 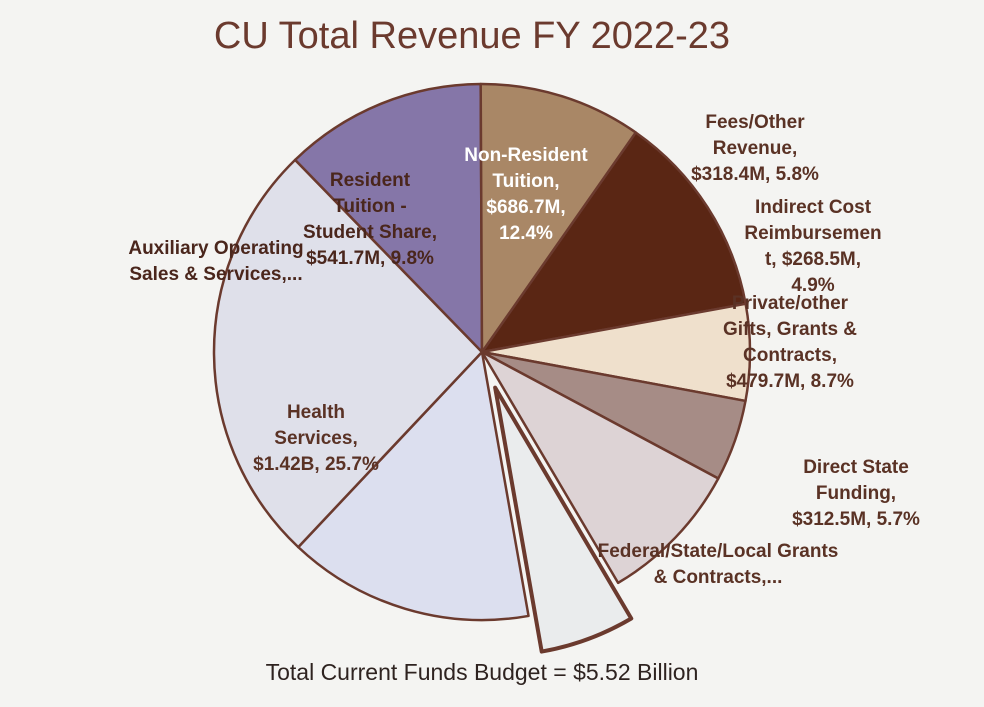 I want to click on slice-label-line: Tuition -, so click(x=370, y=206).